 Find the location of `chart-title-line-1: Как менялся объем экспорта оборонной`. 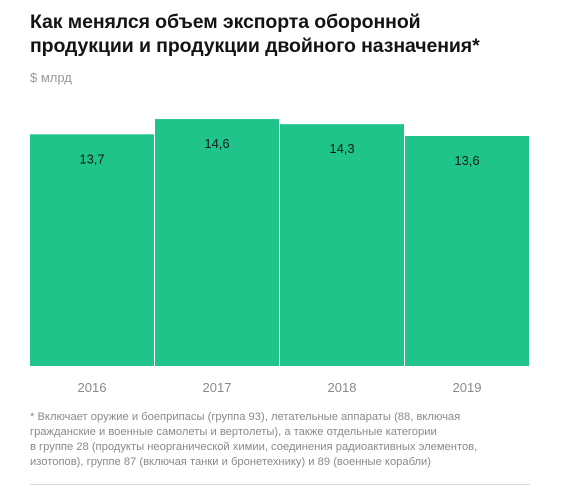

chart-title-line-1: Как менялся объем экспорта оборонной is located at coordinates (225, 22).